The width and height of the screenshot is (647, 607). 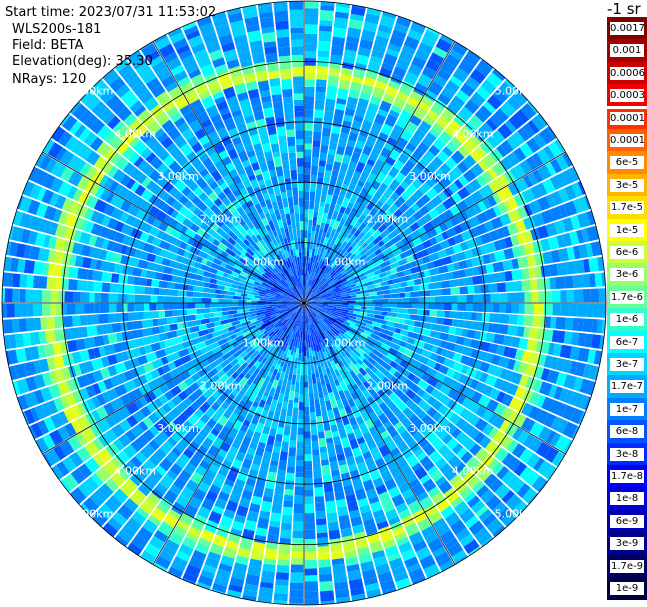 I want to click on range-ring-label: 3.00km, so click(x=430, y=428).